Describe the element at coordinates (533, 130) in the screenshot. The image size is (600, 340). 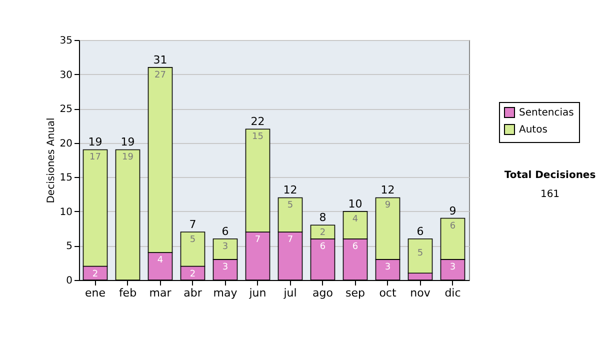
I see `legend-label: Autos` at that location.